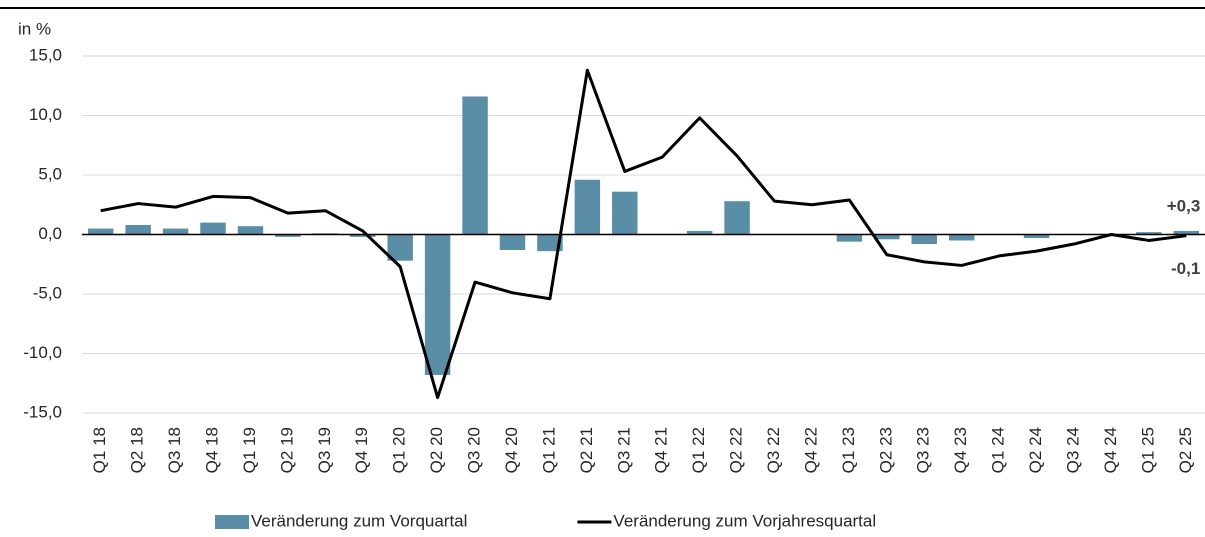 The height and width of the screenshot is (537, 1205). What do you see at coordinates (511, 450) in the screenshot?
I see `x-tick-label: Q4 20` at bounding box center [511, 450].